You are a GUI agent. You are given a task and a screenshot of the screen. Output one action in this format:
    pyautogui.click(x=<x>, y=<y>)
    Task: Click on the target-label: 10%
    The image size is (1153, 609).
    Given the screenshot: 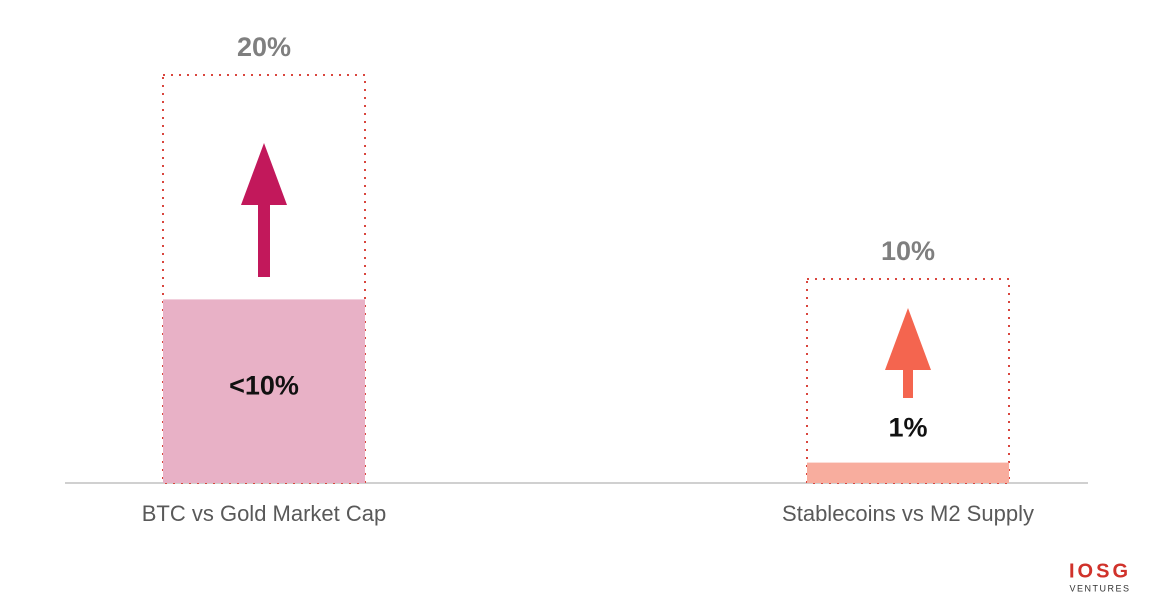 What is the action you would take?
    pyautogui.click(x=908, y=251)
    